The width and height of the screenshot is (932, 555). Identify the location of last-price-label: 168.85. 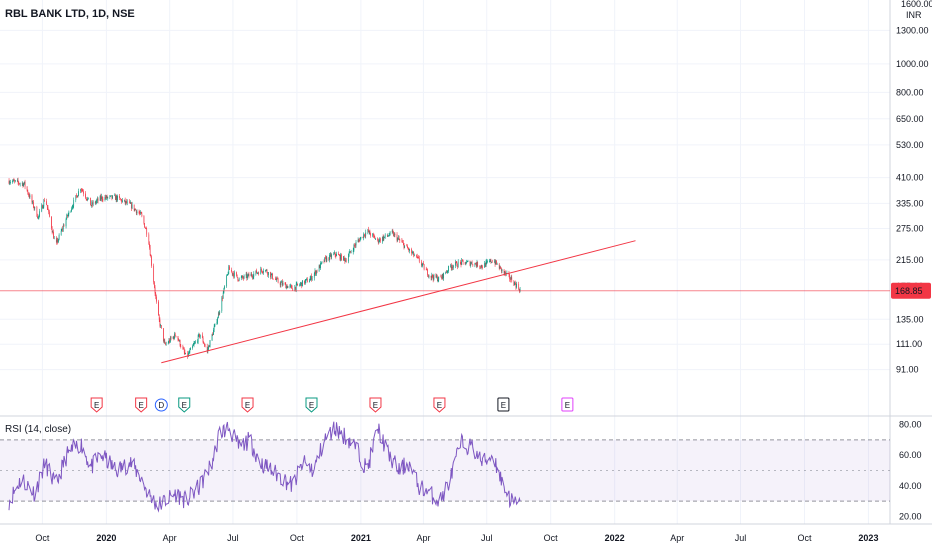
(909, 291).